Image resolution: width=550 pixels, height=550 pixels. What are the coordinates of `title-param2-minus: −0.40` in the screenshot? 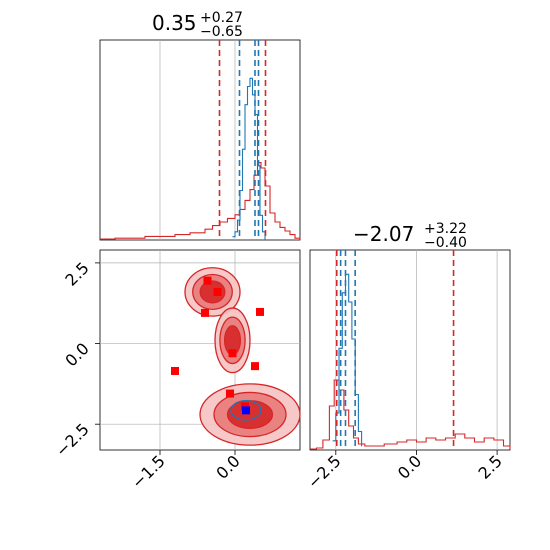 It's located at (445, 243).